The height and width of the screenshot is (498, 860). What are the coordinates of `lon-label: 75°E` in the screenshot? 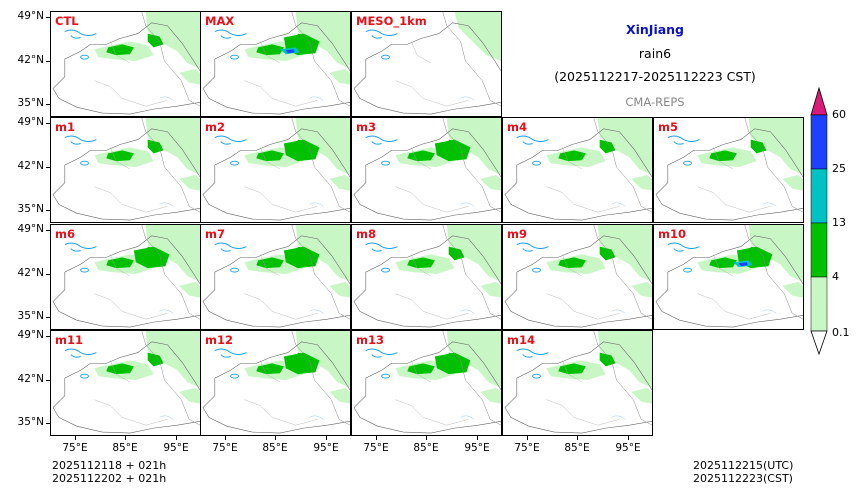 It's located at (527, 448).